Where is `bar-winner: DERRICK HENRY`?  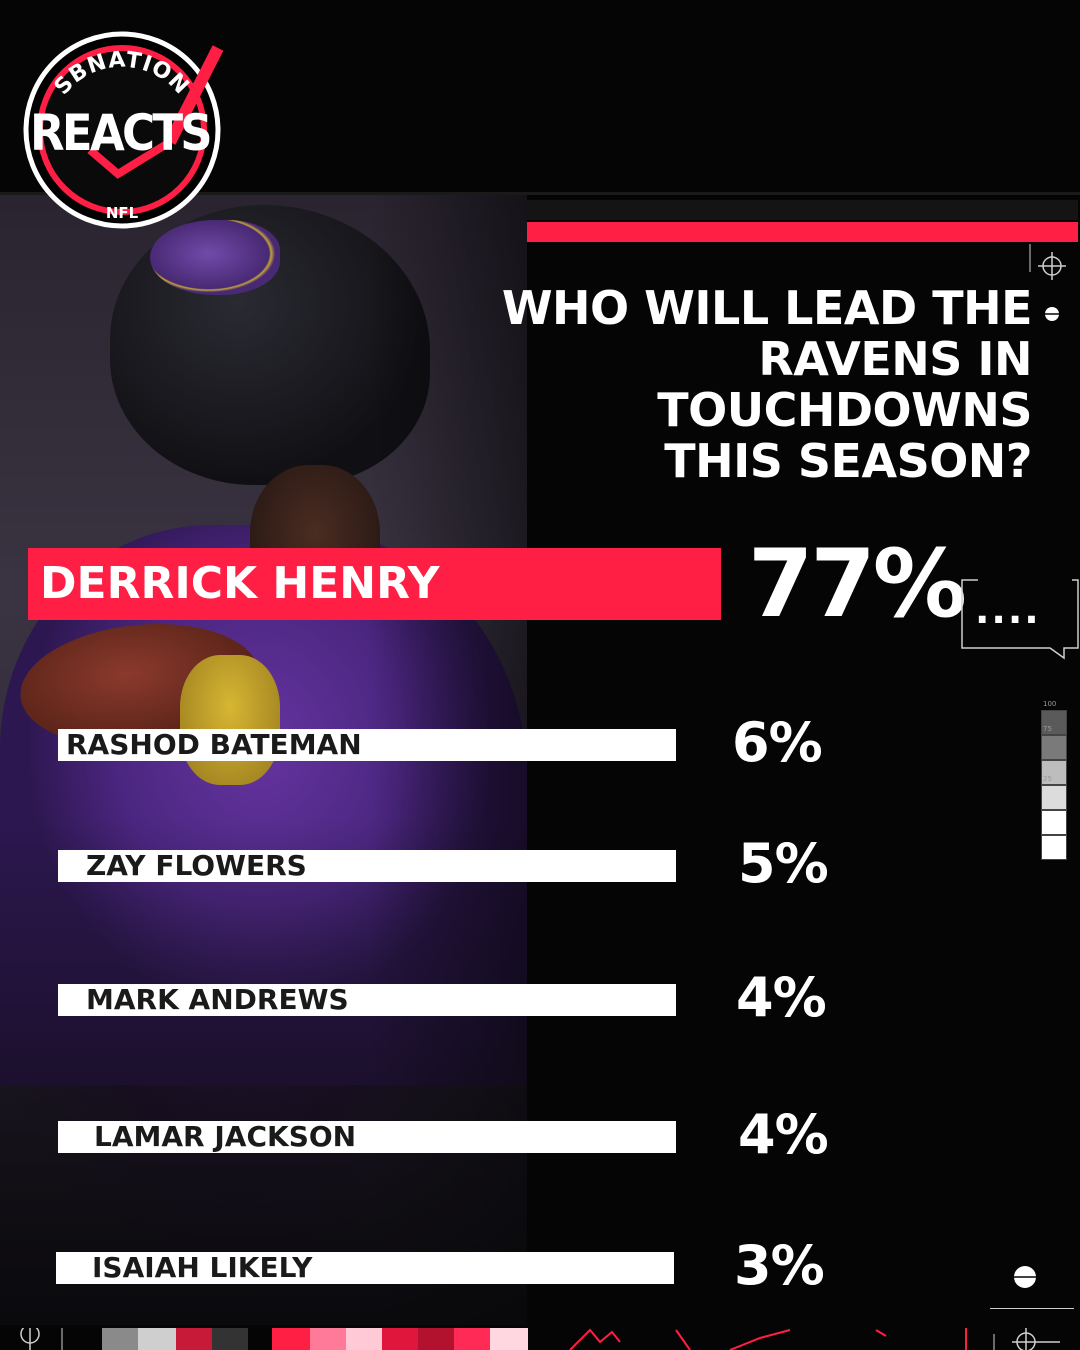
bar-winner: DERRICK HENRY is located at coordinates (374, 584).